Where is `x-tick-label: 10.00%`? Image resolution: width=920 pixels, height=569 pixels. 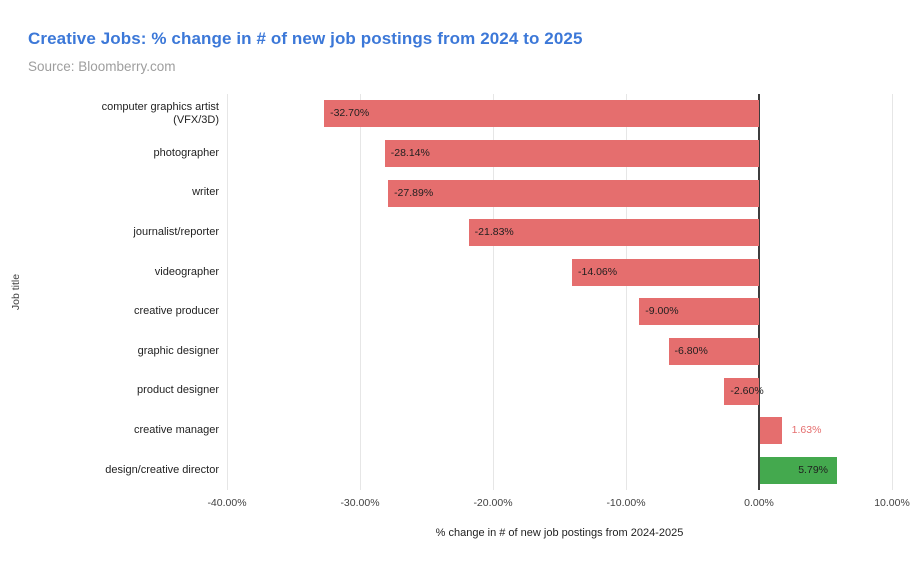
x-tick-label: 10.00% is located at coordinates (892, 503).